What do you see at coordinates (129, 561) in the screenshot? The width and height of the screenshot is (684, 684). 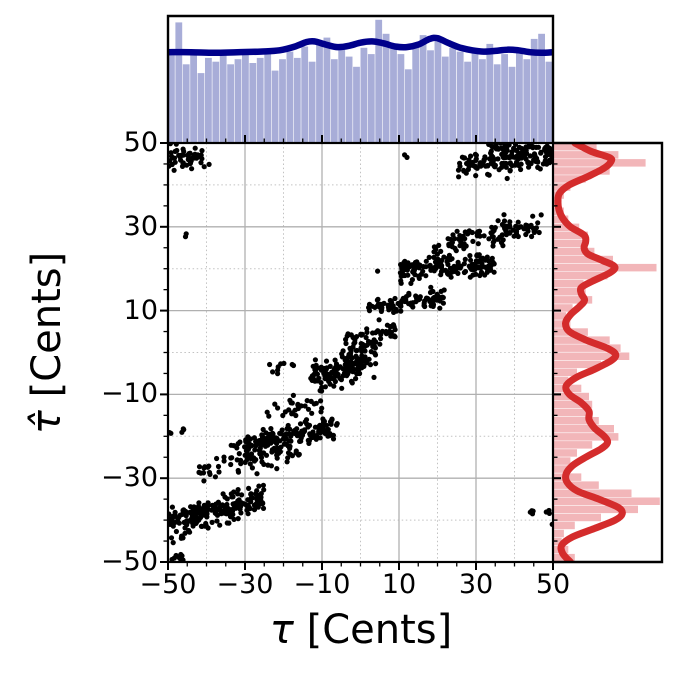 I see `y-tick-label: −50` at bounding box center [129, 561].